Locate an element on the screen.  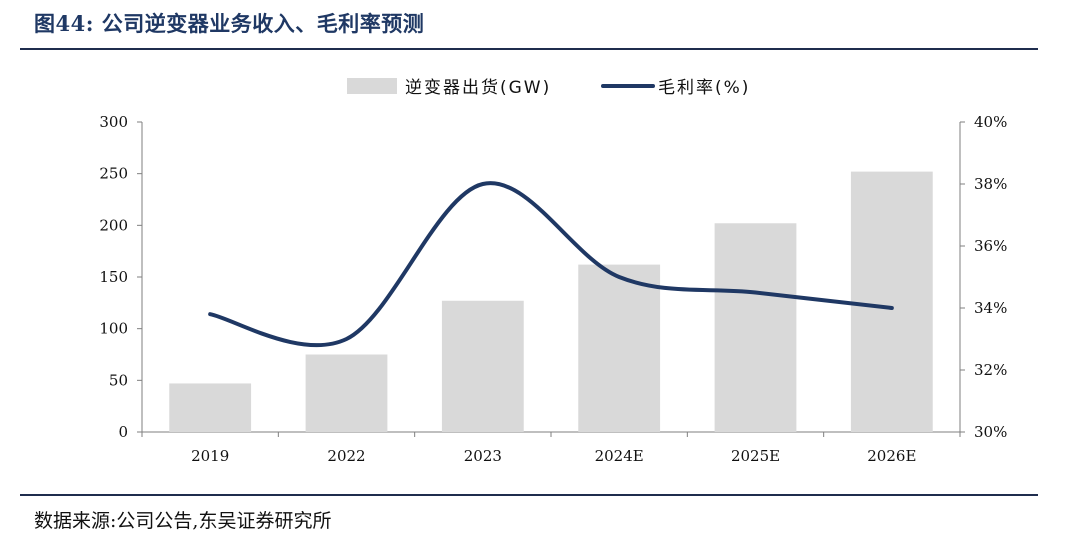
x-tick-label: 2023 is located at coordinates (483, 456).